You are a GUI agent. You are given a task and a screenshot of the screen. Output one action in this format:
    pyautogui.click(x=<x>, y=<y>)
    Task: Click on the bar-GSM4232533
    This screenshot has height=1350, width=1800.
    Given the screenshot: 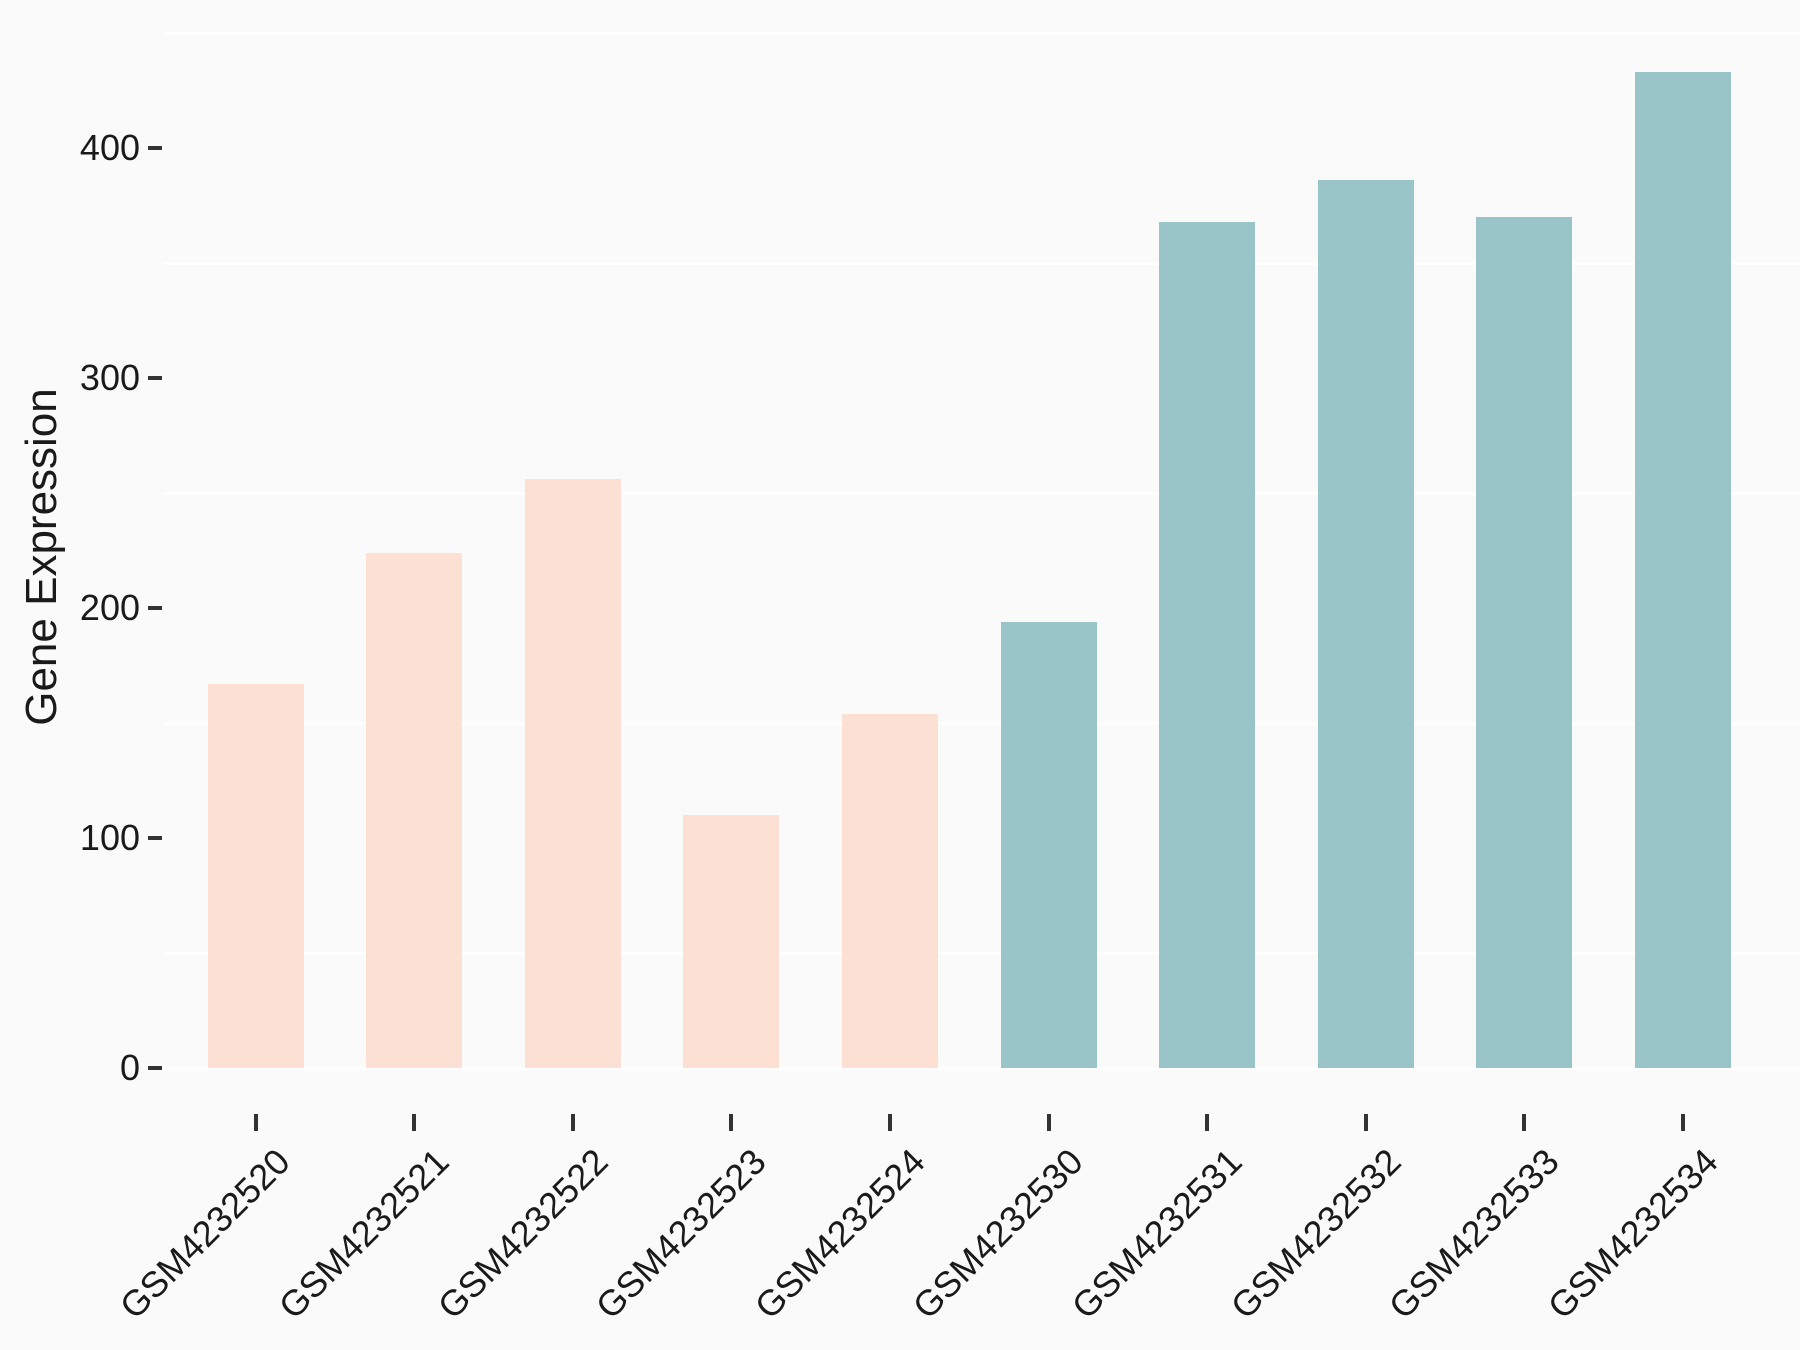 What is the action you would take?
    pyautogui.click(x=1524, y=642)
    